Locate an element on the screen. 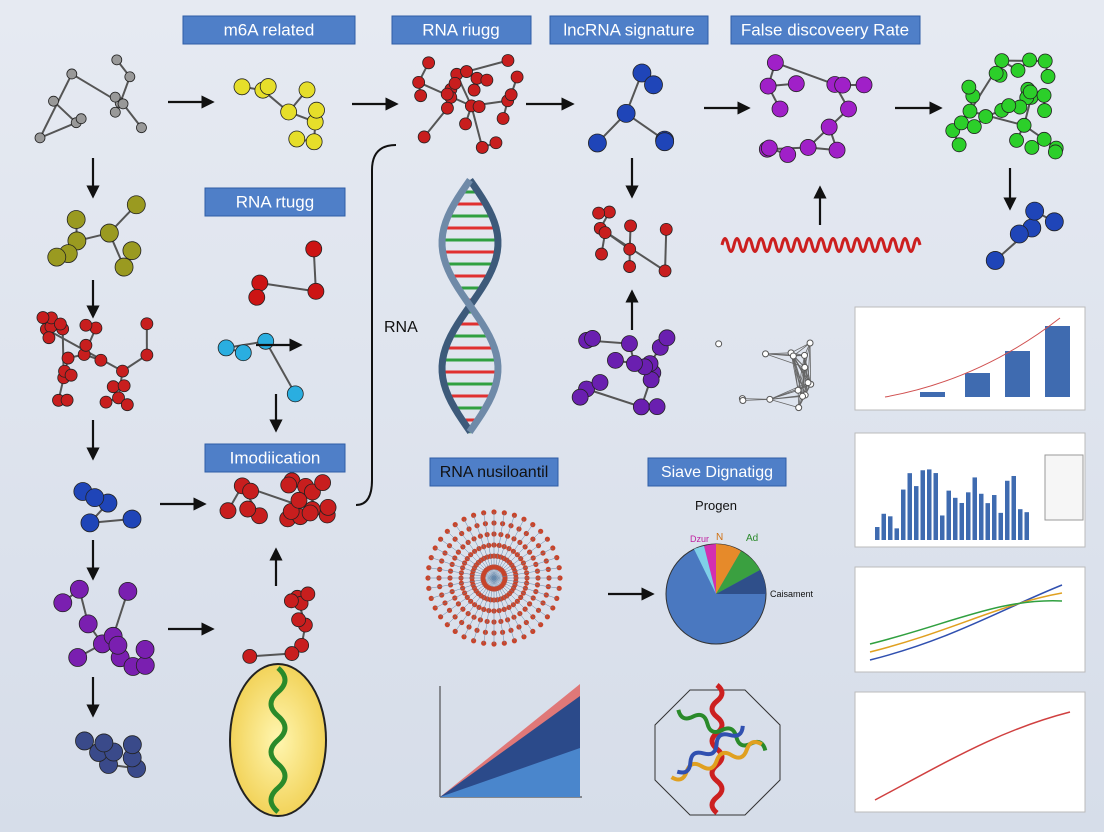 The width and height of the screenshot is (1104, 832). pie-label: Caisament is located at coordinates (792, 594).